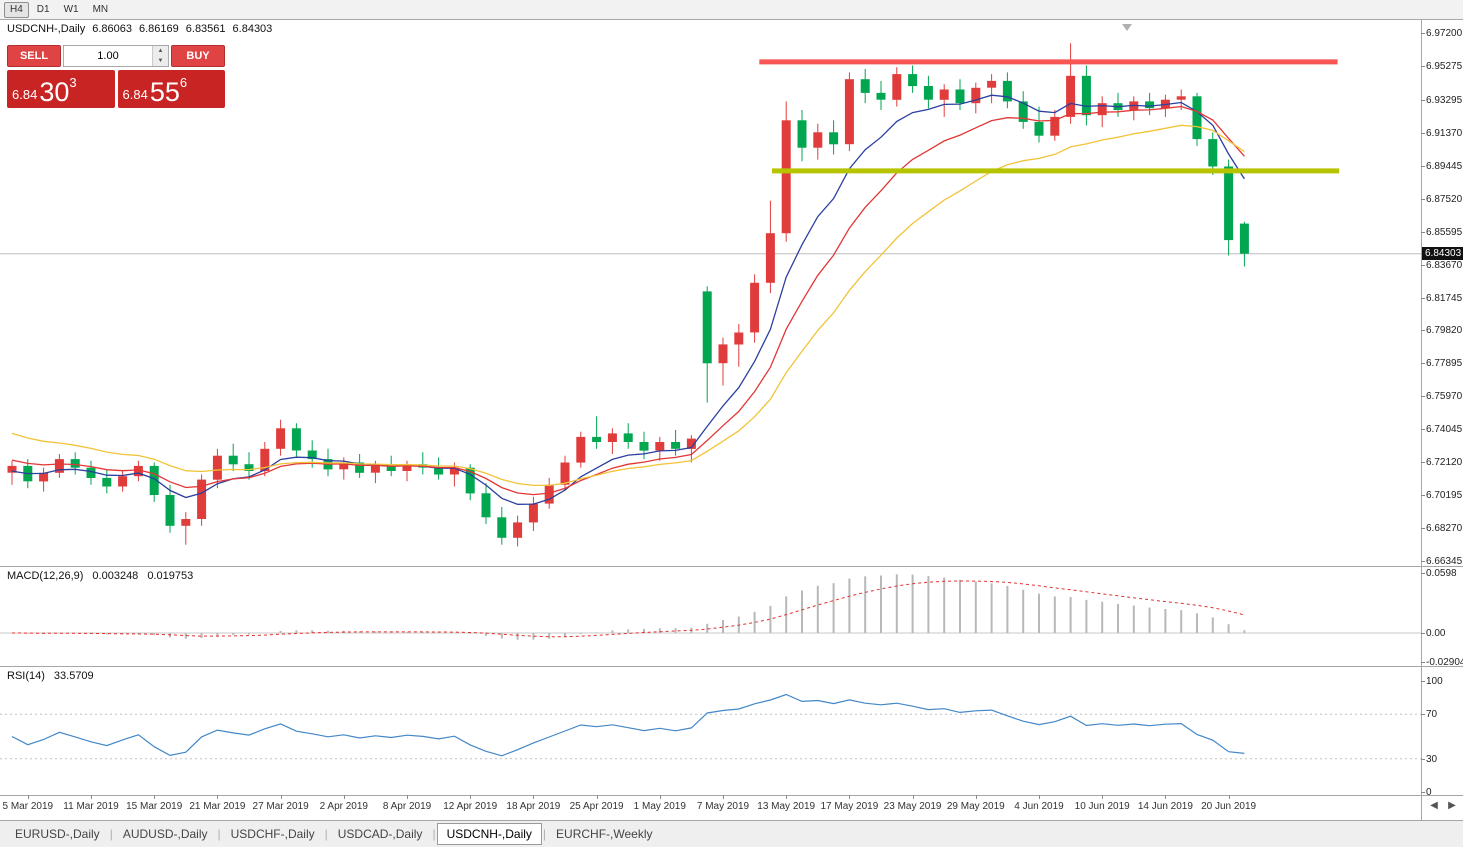  What do you see at coordinates (1444, 331) in the screenshot?
I see `price-axis-label: 6.79820` at bounding box center [1444, 331].